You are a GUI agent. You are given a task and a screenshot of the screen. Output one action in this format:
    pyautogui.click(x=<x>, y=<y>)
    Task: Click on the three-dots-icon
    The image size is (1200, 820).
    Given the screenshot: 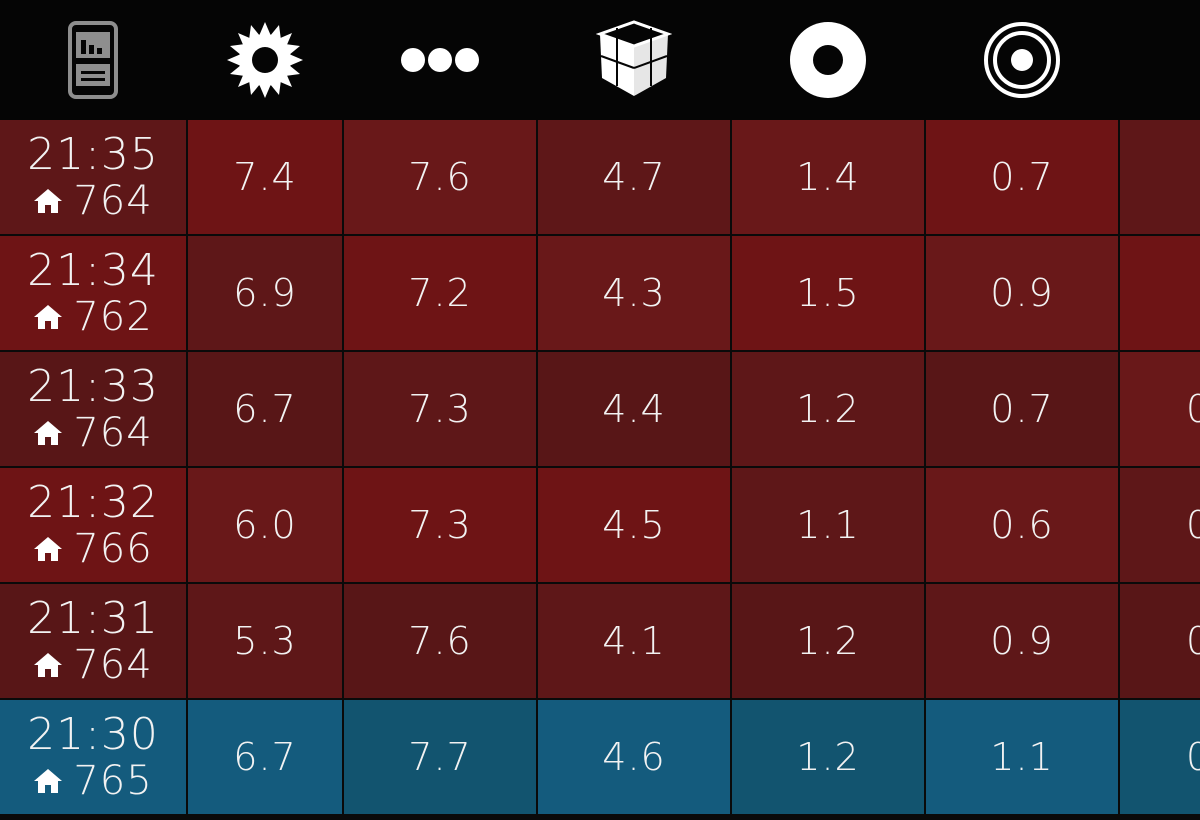 What is the action you would take?
    pyautogui.click(x=440, y=60)
    